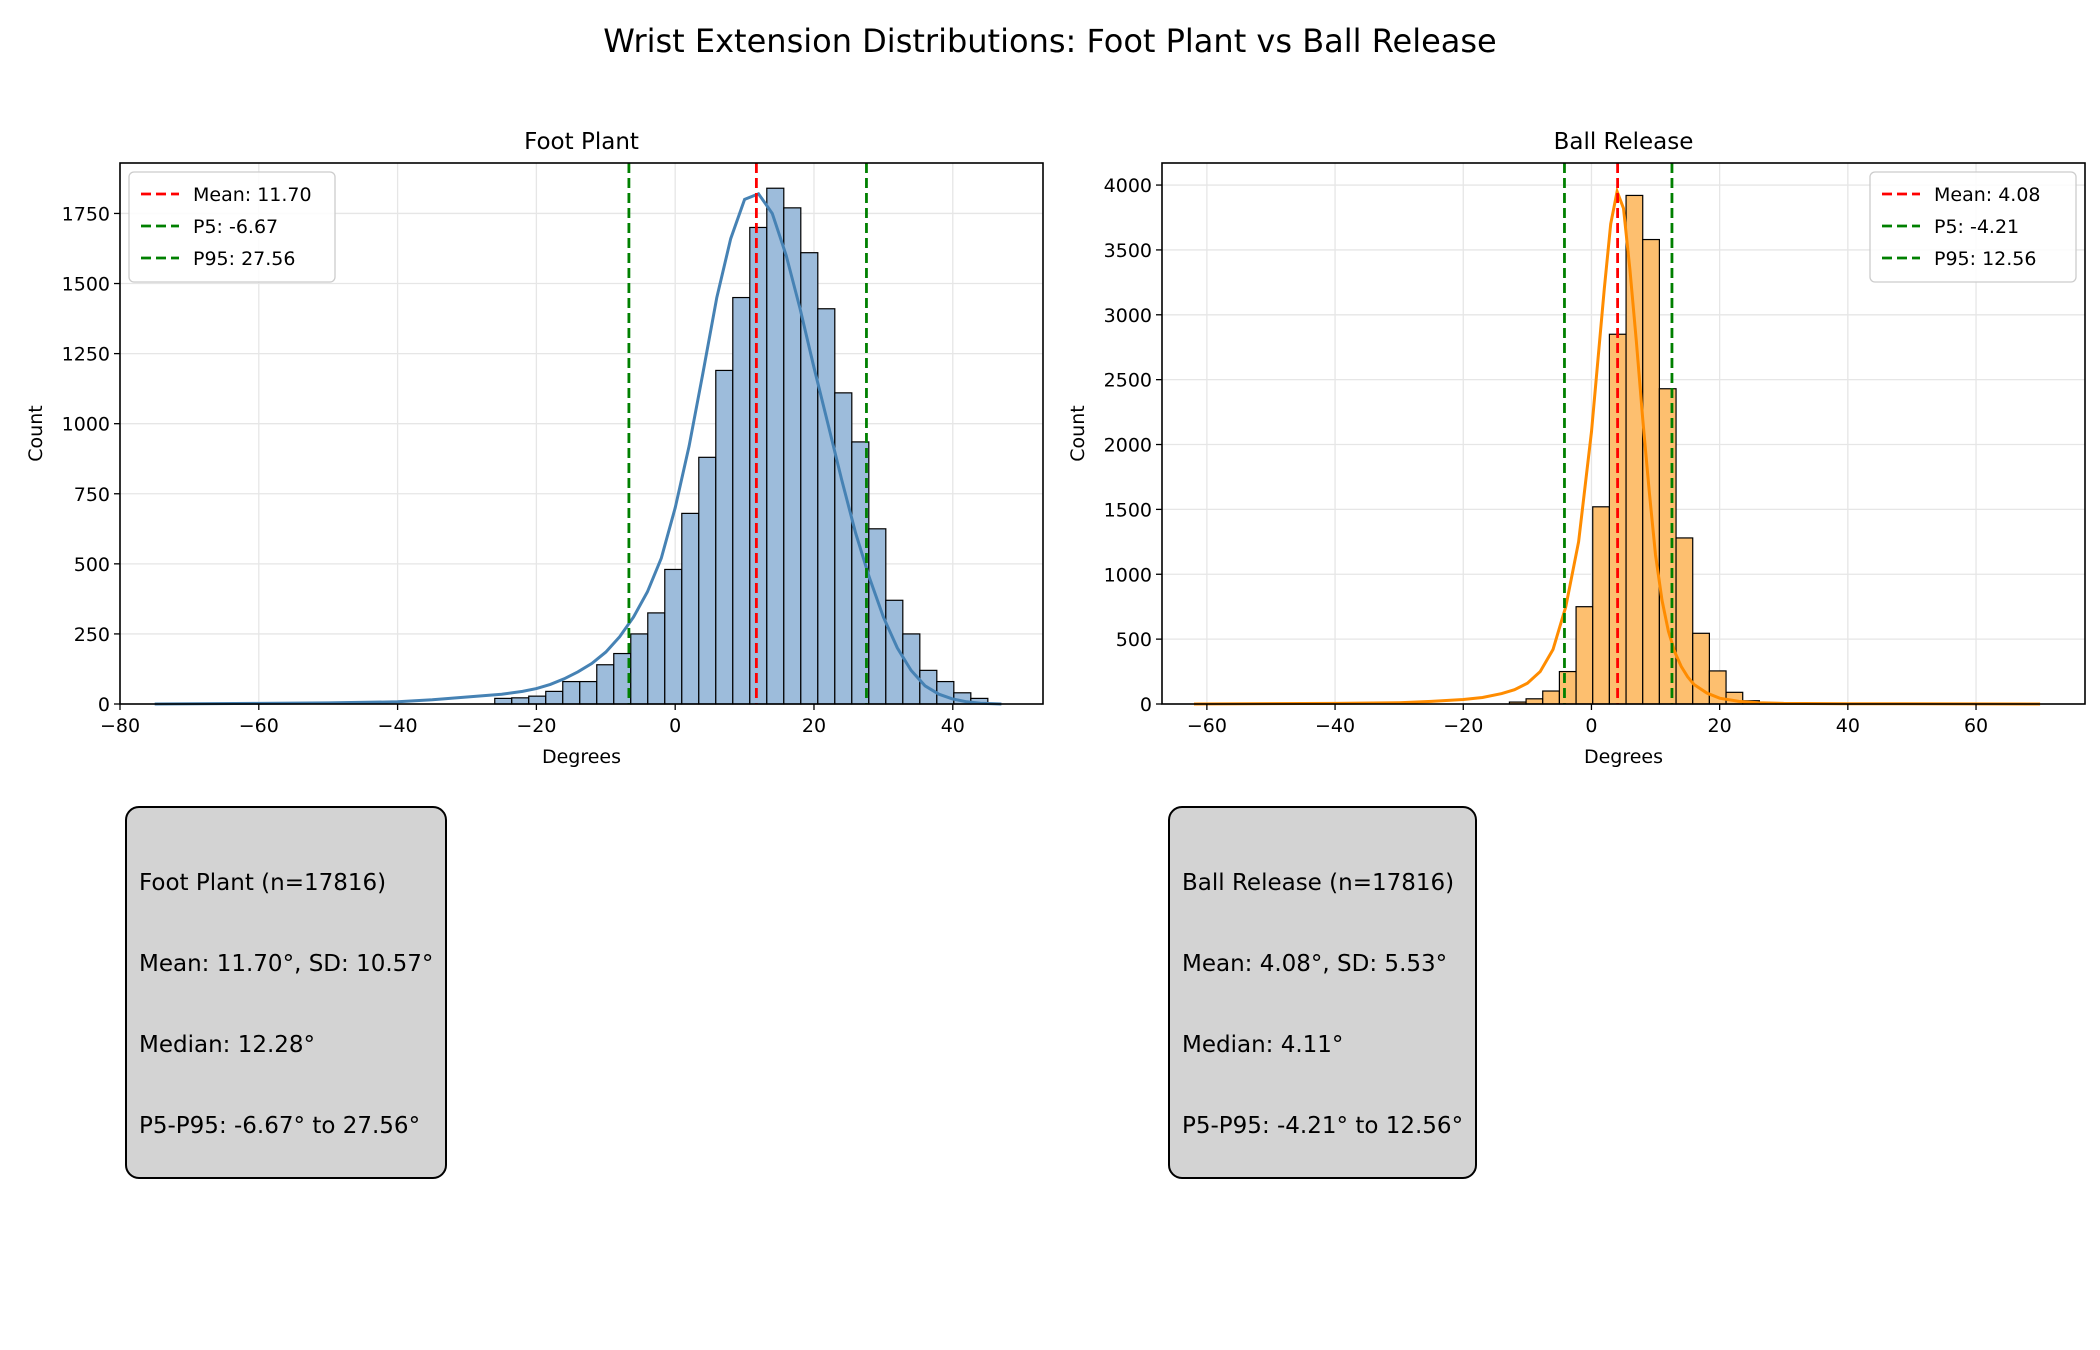 This screenshot has height=1350, width=2100. I want to click on foot-plant-stats-title: Foot Plant (n=17816), so click(263, 883).